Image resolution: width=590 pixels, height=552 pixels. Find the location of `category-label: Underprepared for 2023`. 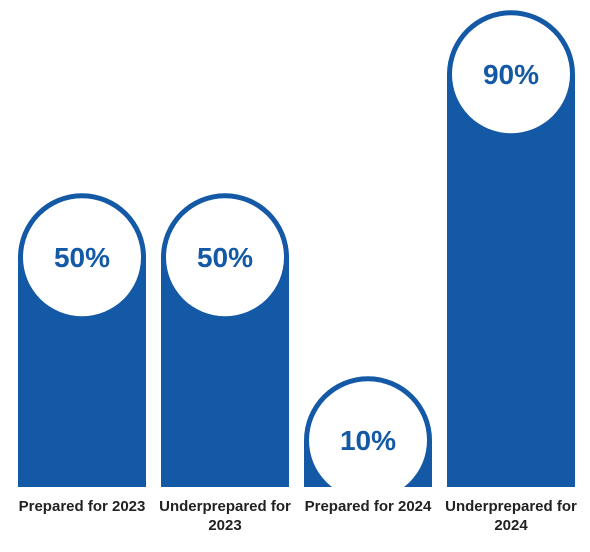

category-label: Underprepared for 2023 is located at coordinates (225, 516).